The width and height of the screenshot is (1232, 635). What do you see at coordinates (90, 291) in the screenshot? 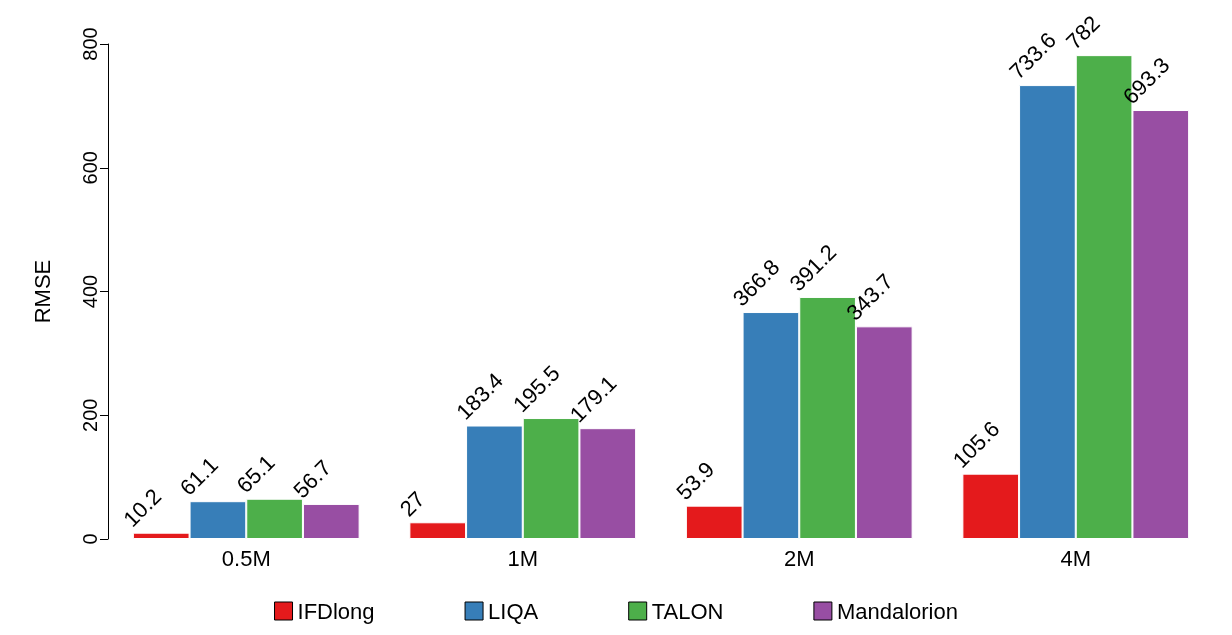
I see `y-tick-label: 400` at bounding box center [90, 291].